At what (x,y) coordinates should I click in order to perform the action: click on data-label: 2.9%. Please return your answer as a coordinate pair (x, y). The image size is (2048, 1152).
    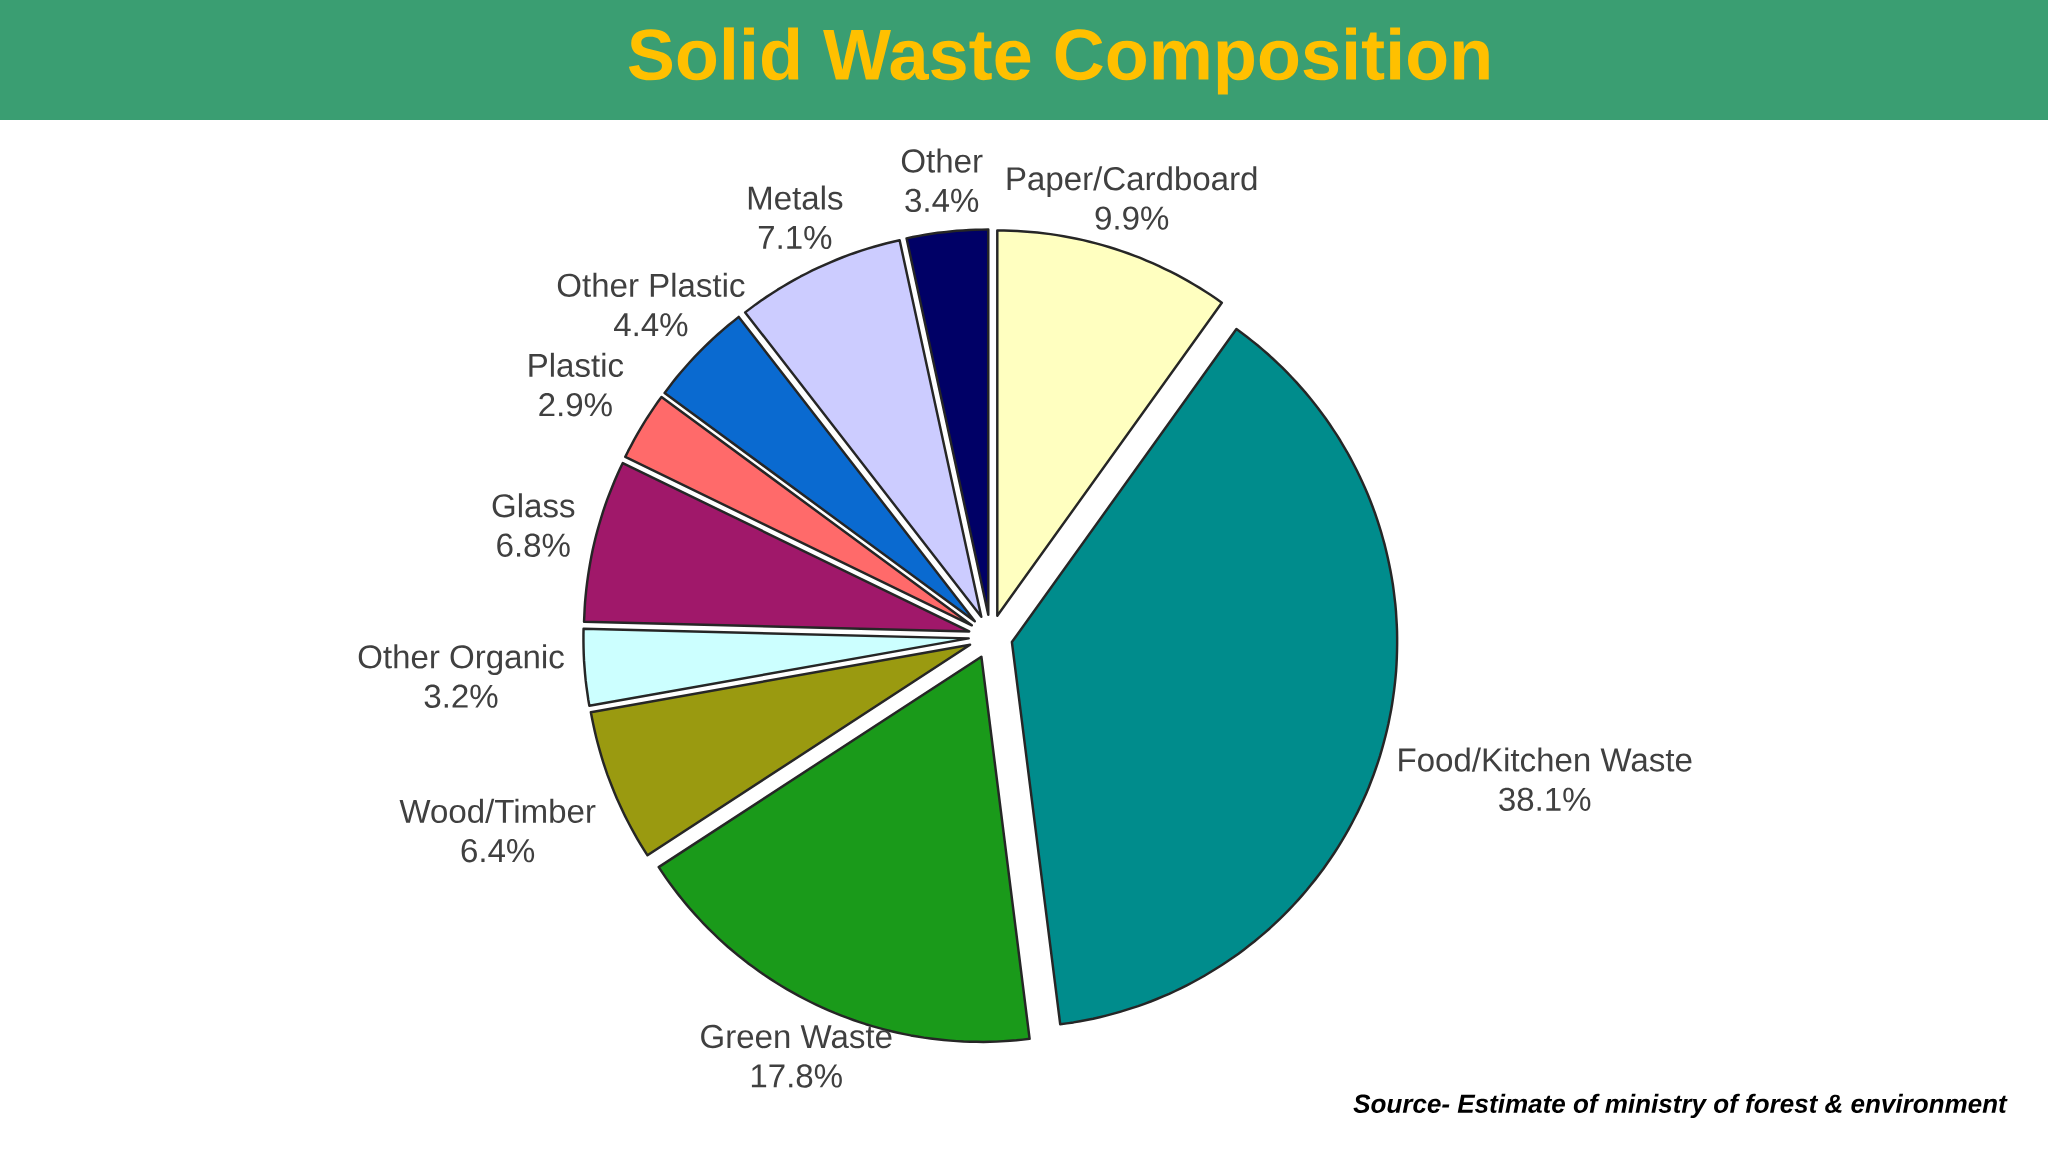
    Looking at the image, I should click on (575, 405).